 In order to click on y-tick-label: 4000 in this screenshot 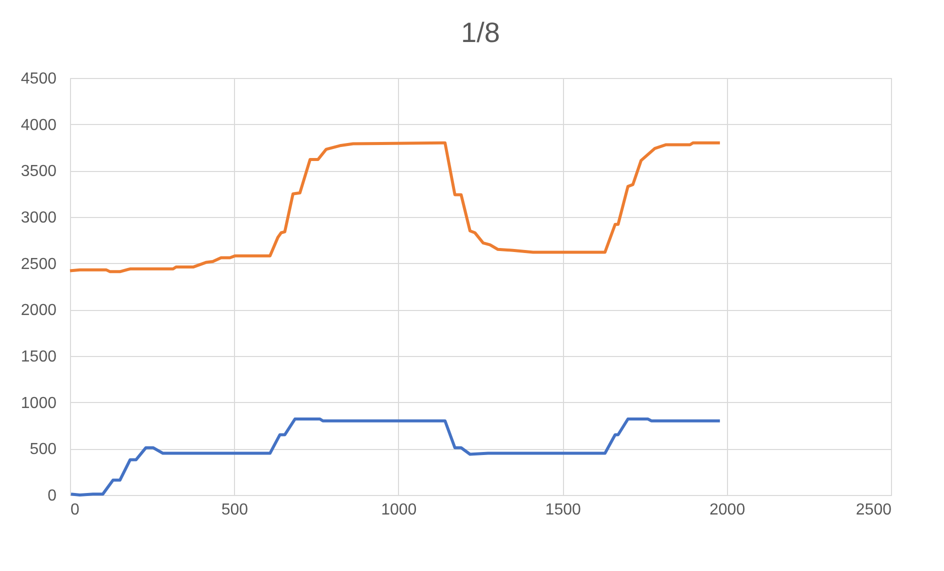, I will do `click(38, 125)`.